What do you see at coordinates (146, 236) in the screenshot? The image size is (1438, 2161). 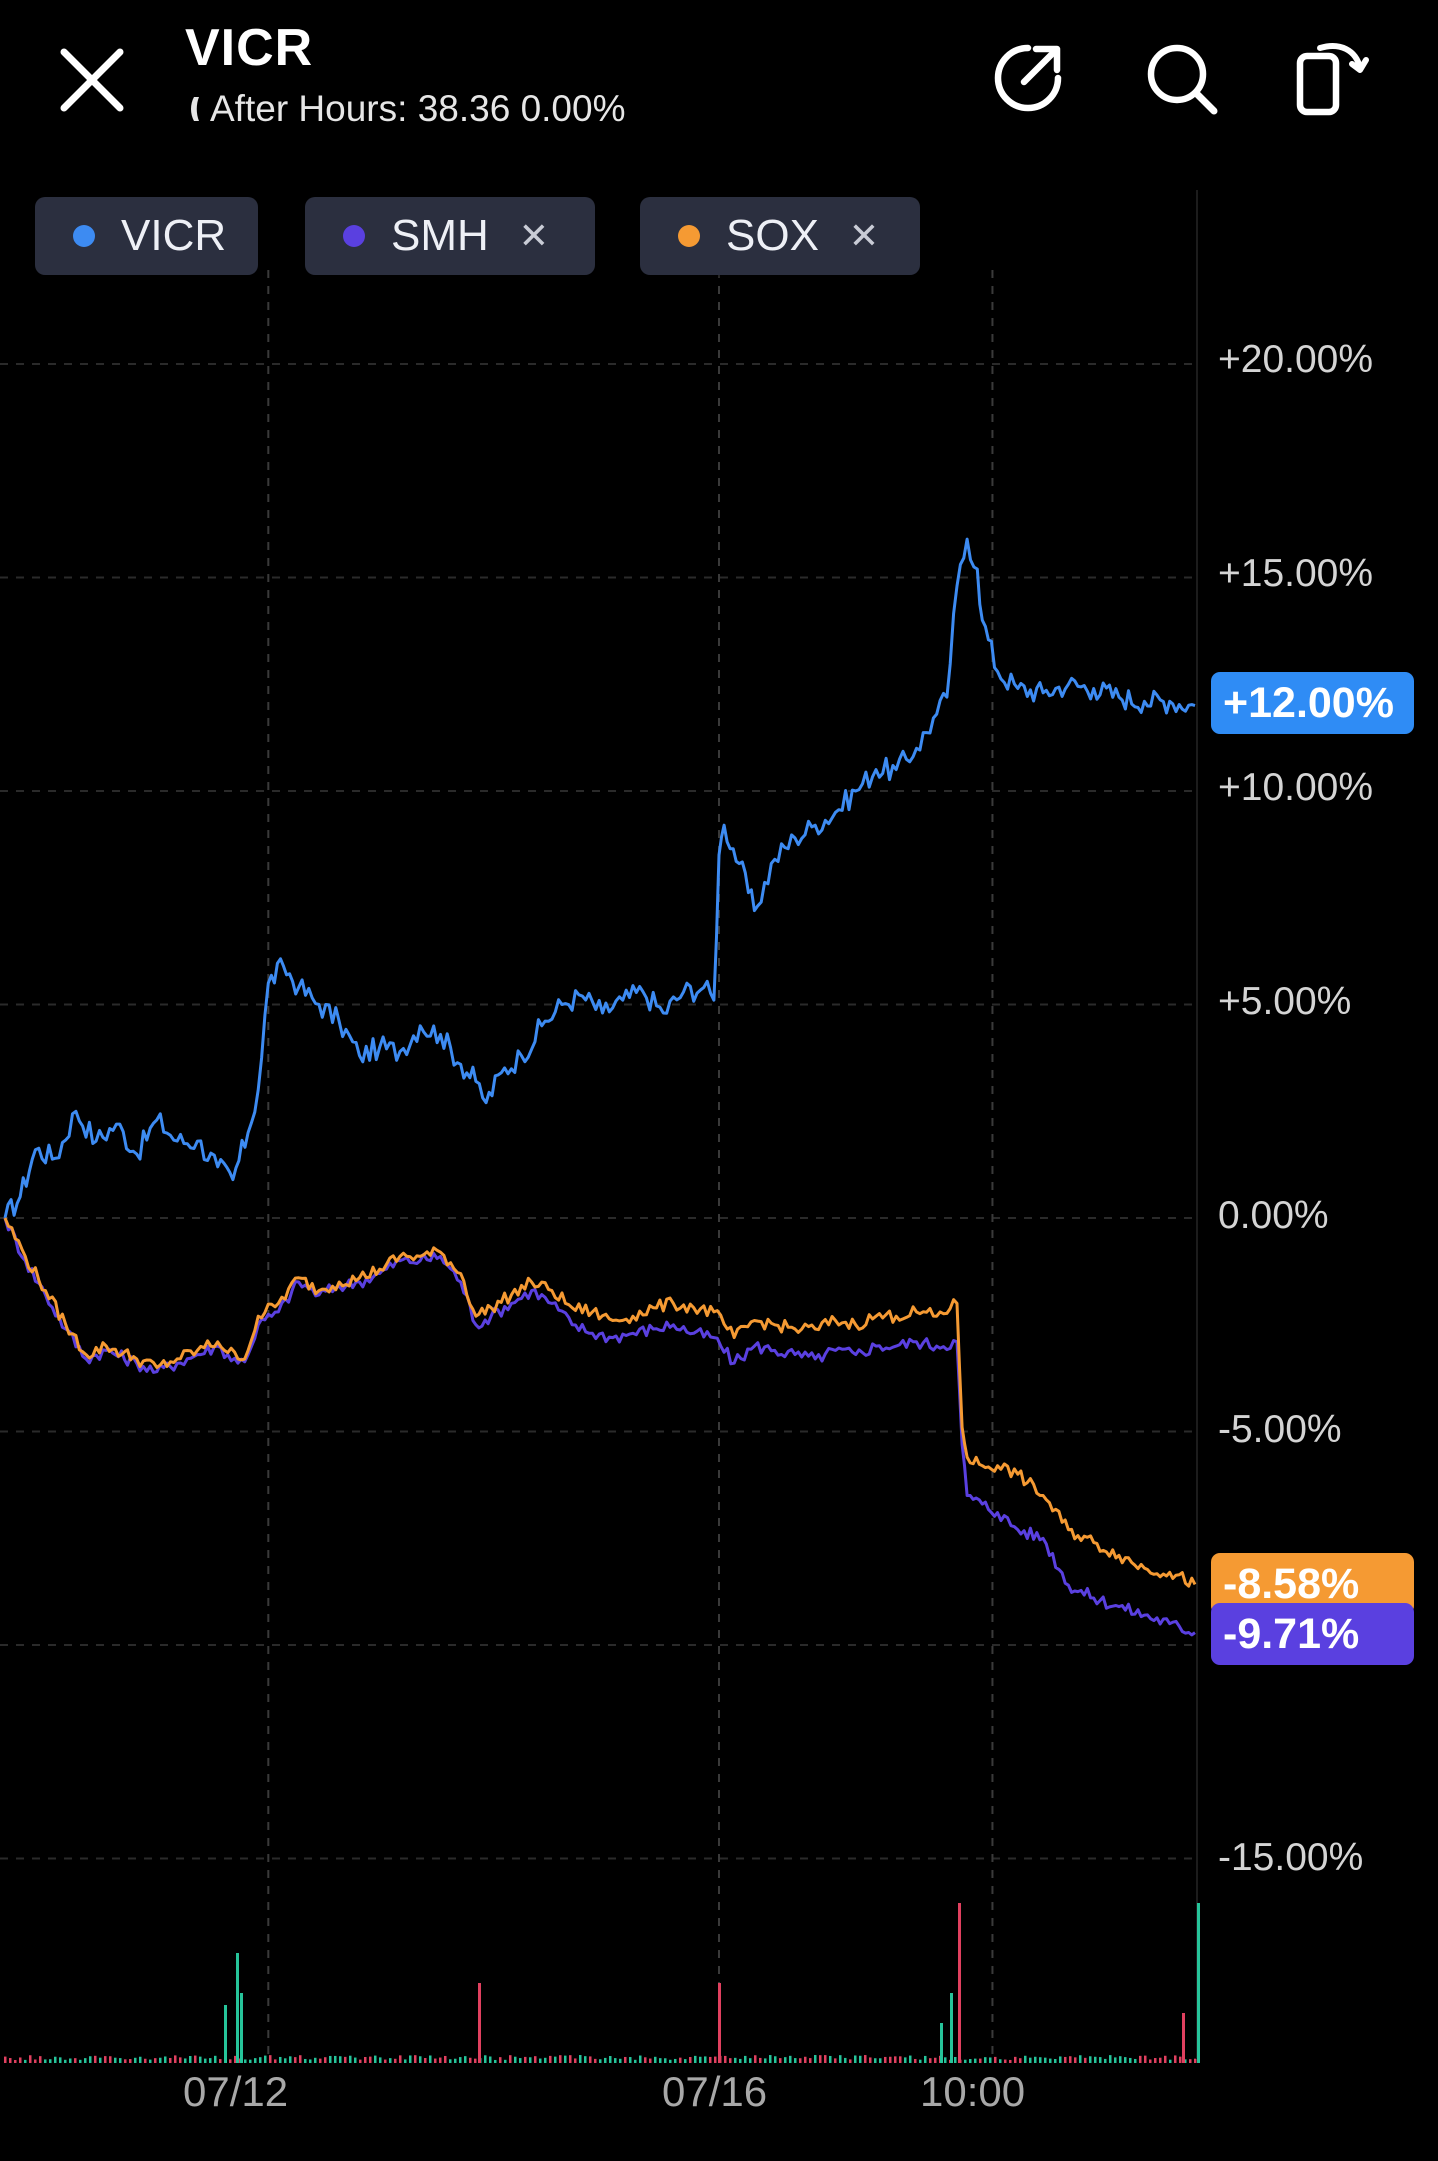 I see `legend-chip-vicr: VICR` at bounding box center [146, 236].